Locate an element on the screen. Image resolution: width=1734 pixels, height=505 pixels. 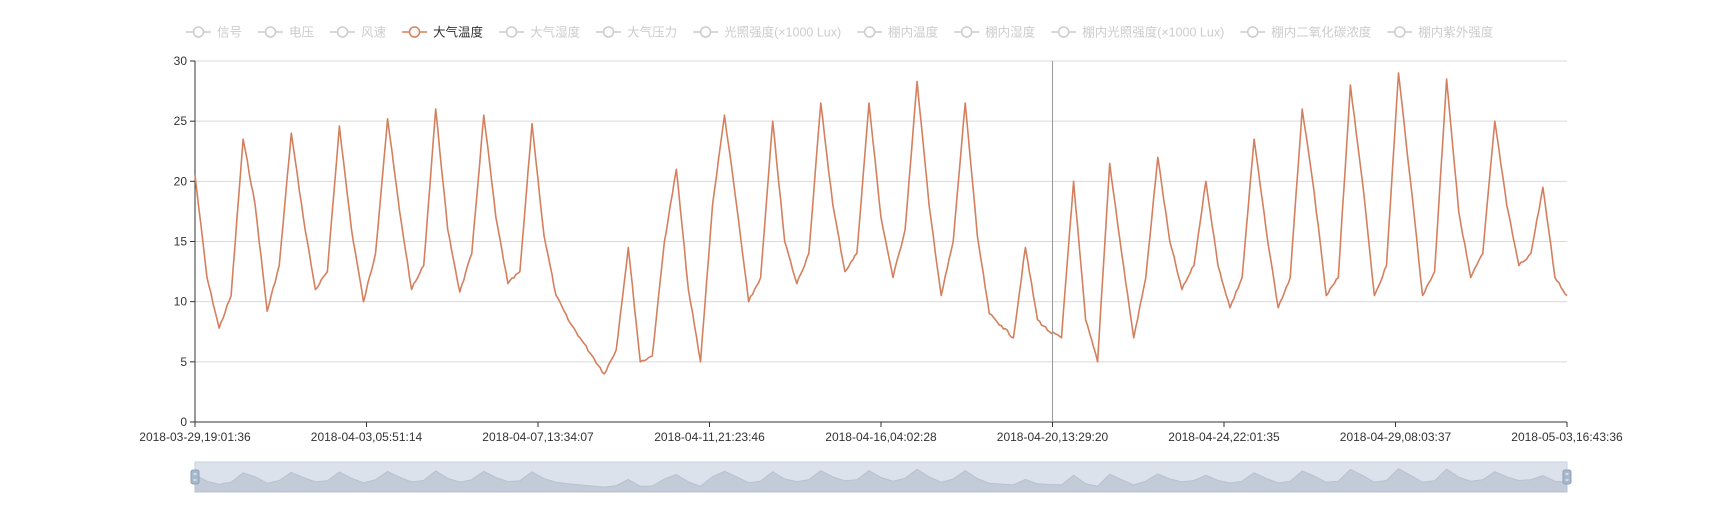
legend-item: 光照强度(×1000 Lux) is located at coordinates (767, 32).